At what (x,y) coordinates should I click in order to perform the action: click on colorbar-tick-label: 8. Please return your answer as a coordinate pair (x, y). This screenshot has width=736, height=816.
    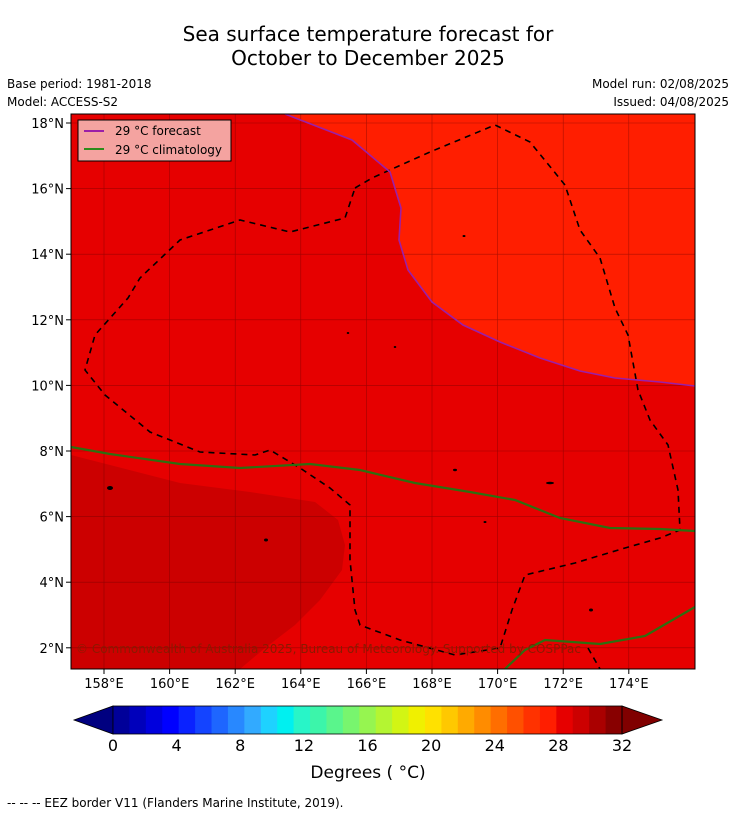
    Looking at the image, I should click on (240, 745).